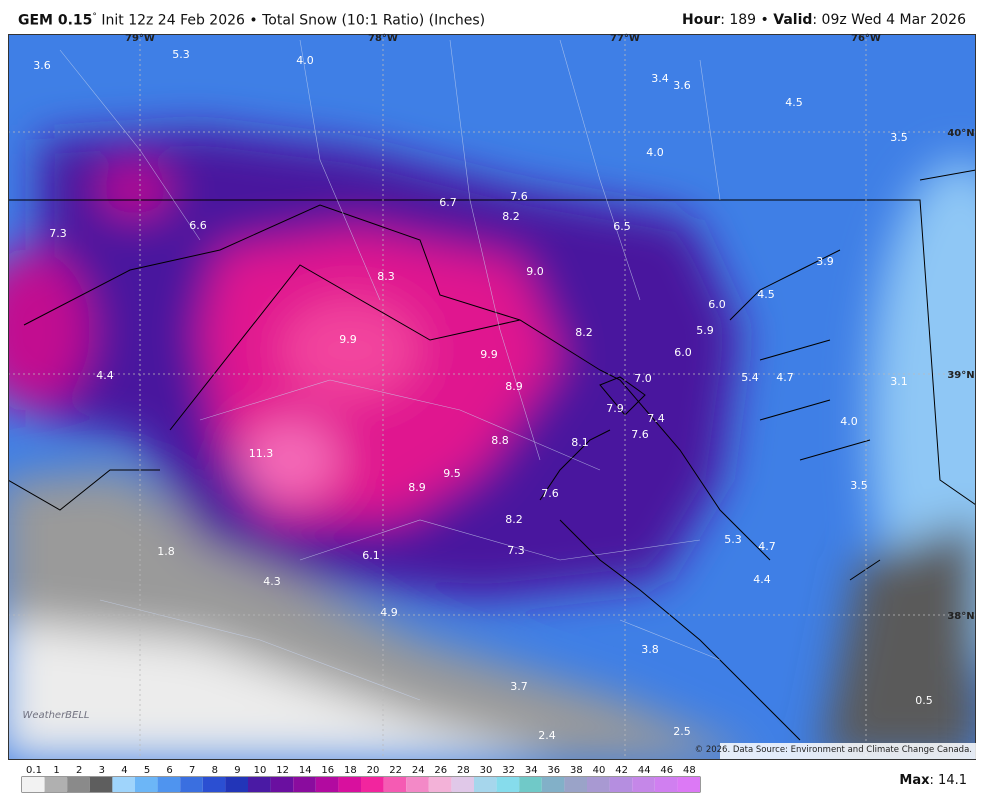  I want to click on snow-total: 8.1, so click(580, 442).